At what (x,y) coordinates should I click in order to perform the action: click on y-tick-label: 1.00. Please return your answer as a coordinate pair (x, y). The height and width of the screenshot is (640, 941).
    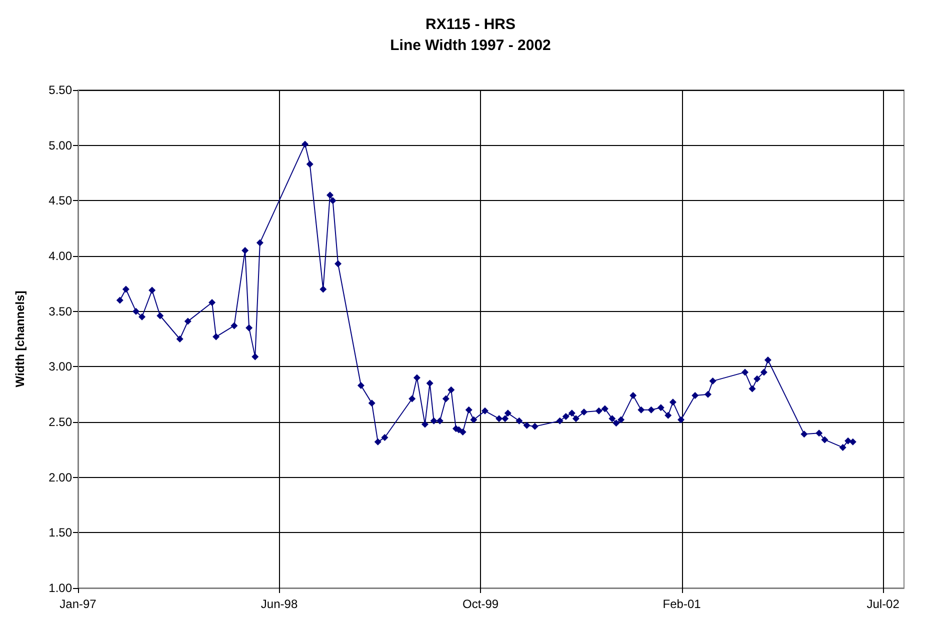
    Looking at the image, I should click on (60, 588).